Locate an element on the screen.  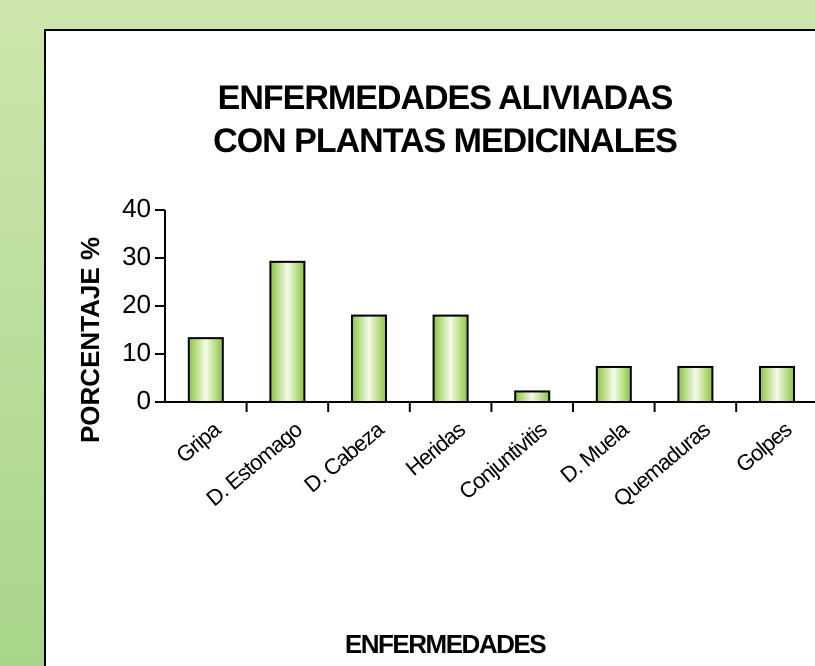
y-tick-label: 20 is located at coordinates (136, 304).